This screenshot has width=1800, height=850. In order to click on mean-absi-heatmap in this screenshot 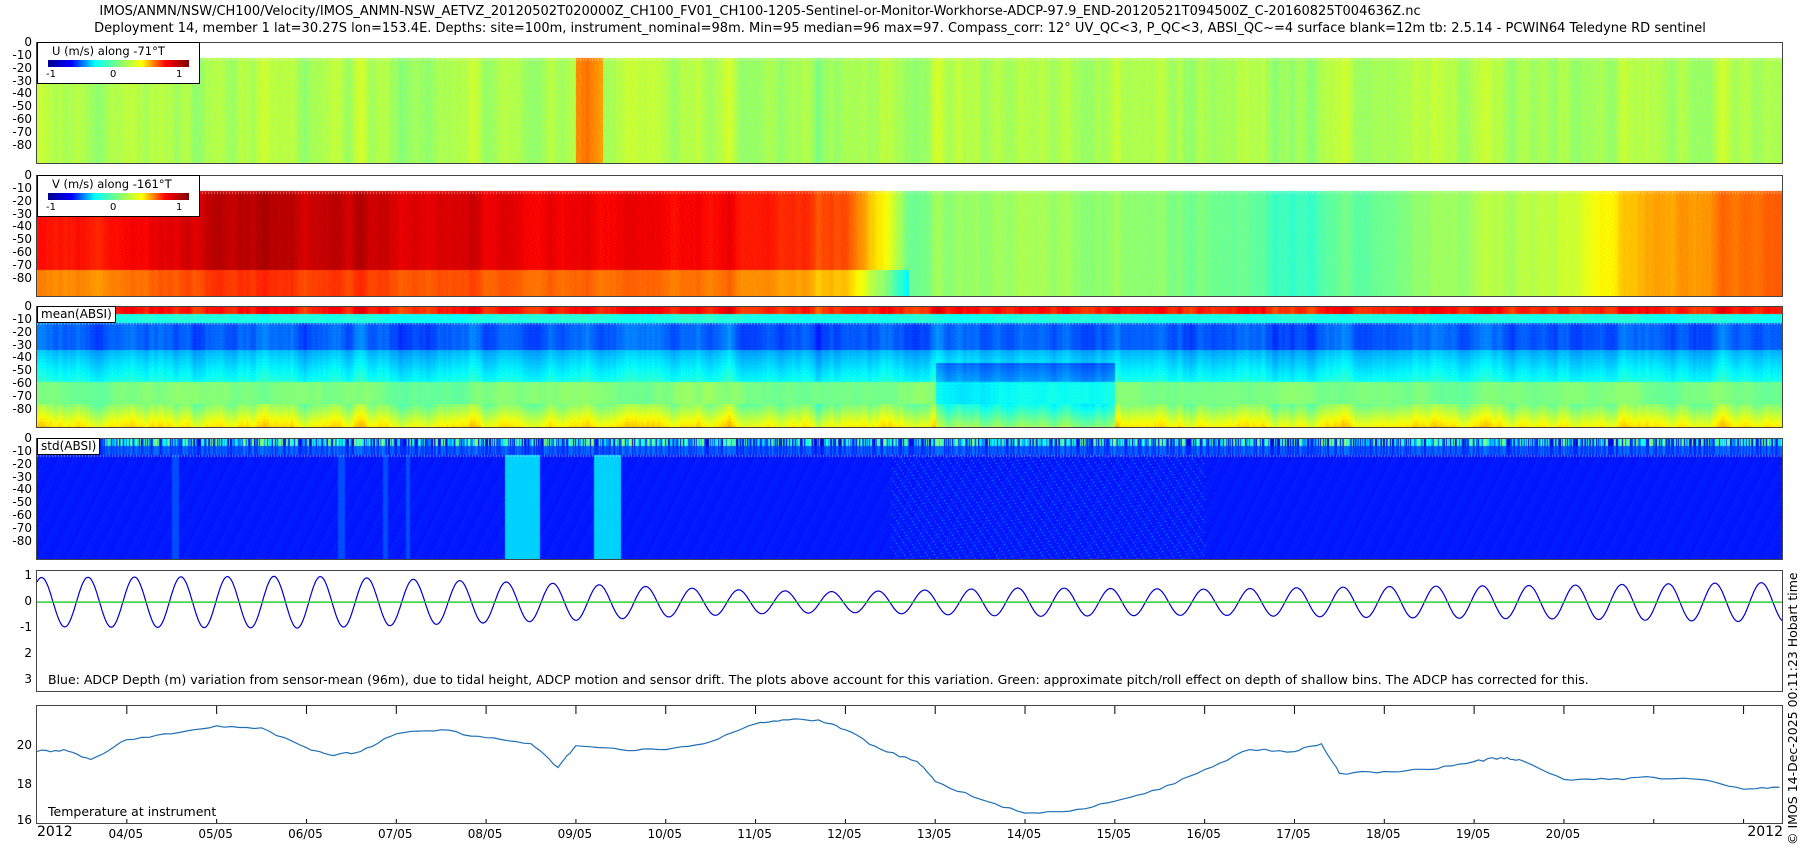, I will do `click(909, 367)`.